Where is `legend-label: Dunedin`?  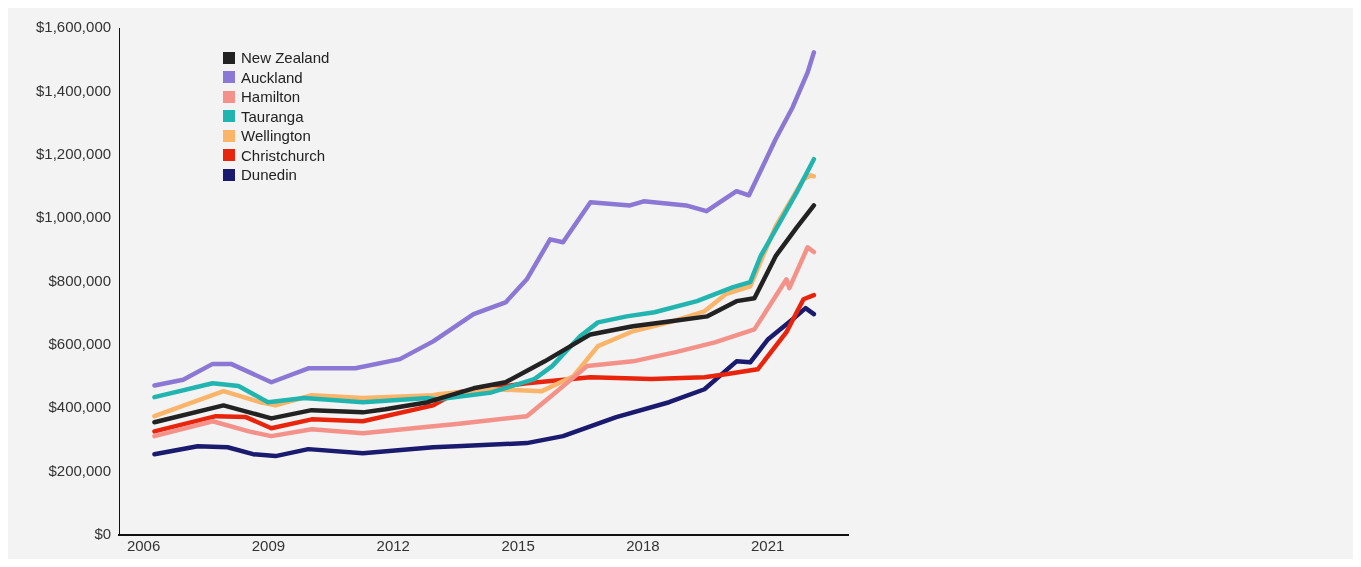
legend-label: Dunedin is located at coordinates (269, 175).